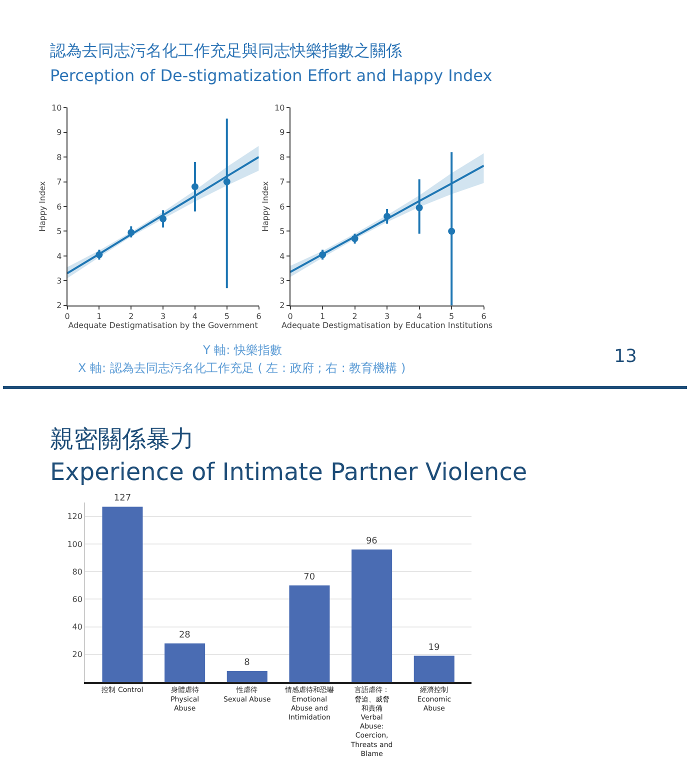 Image resolution: width=690 pixels, height=776 pixels. Describe the element at coordinates (310, 577) in the screenshot. I see `data-label: 70` at that location.